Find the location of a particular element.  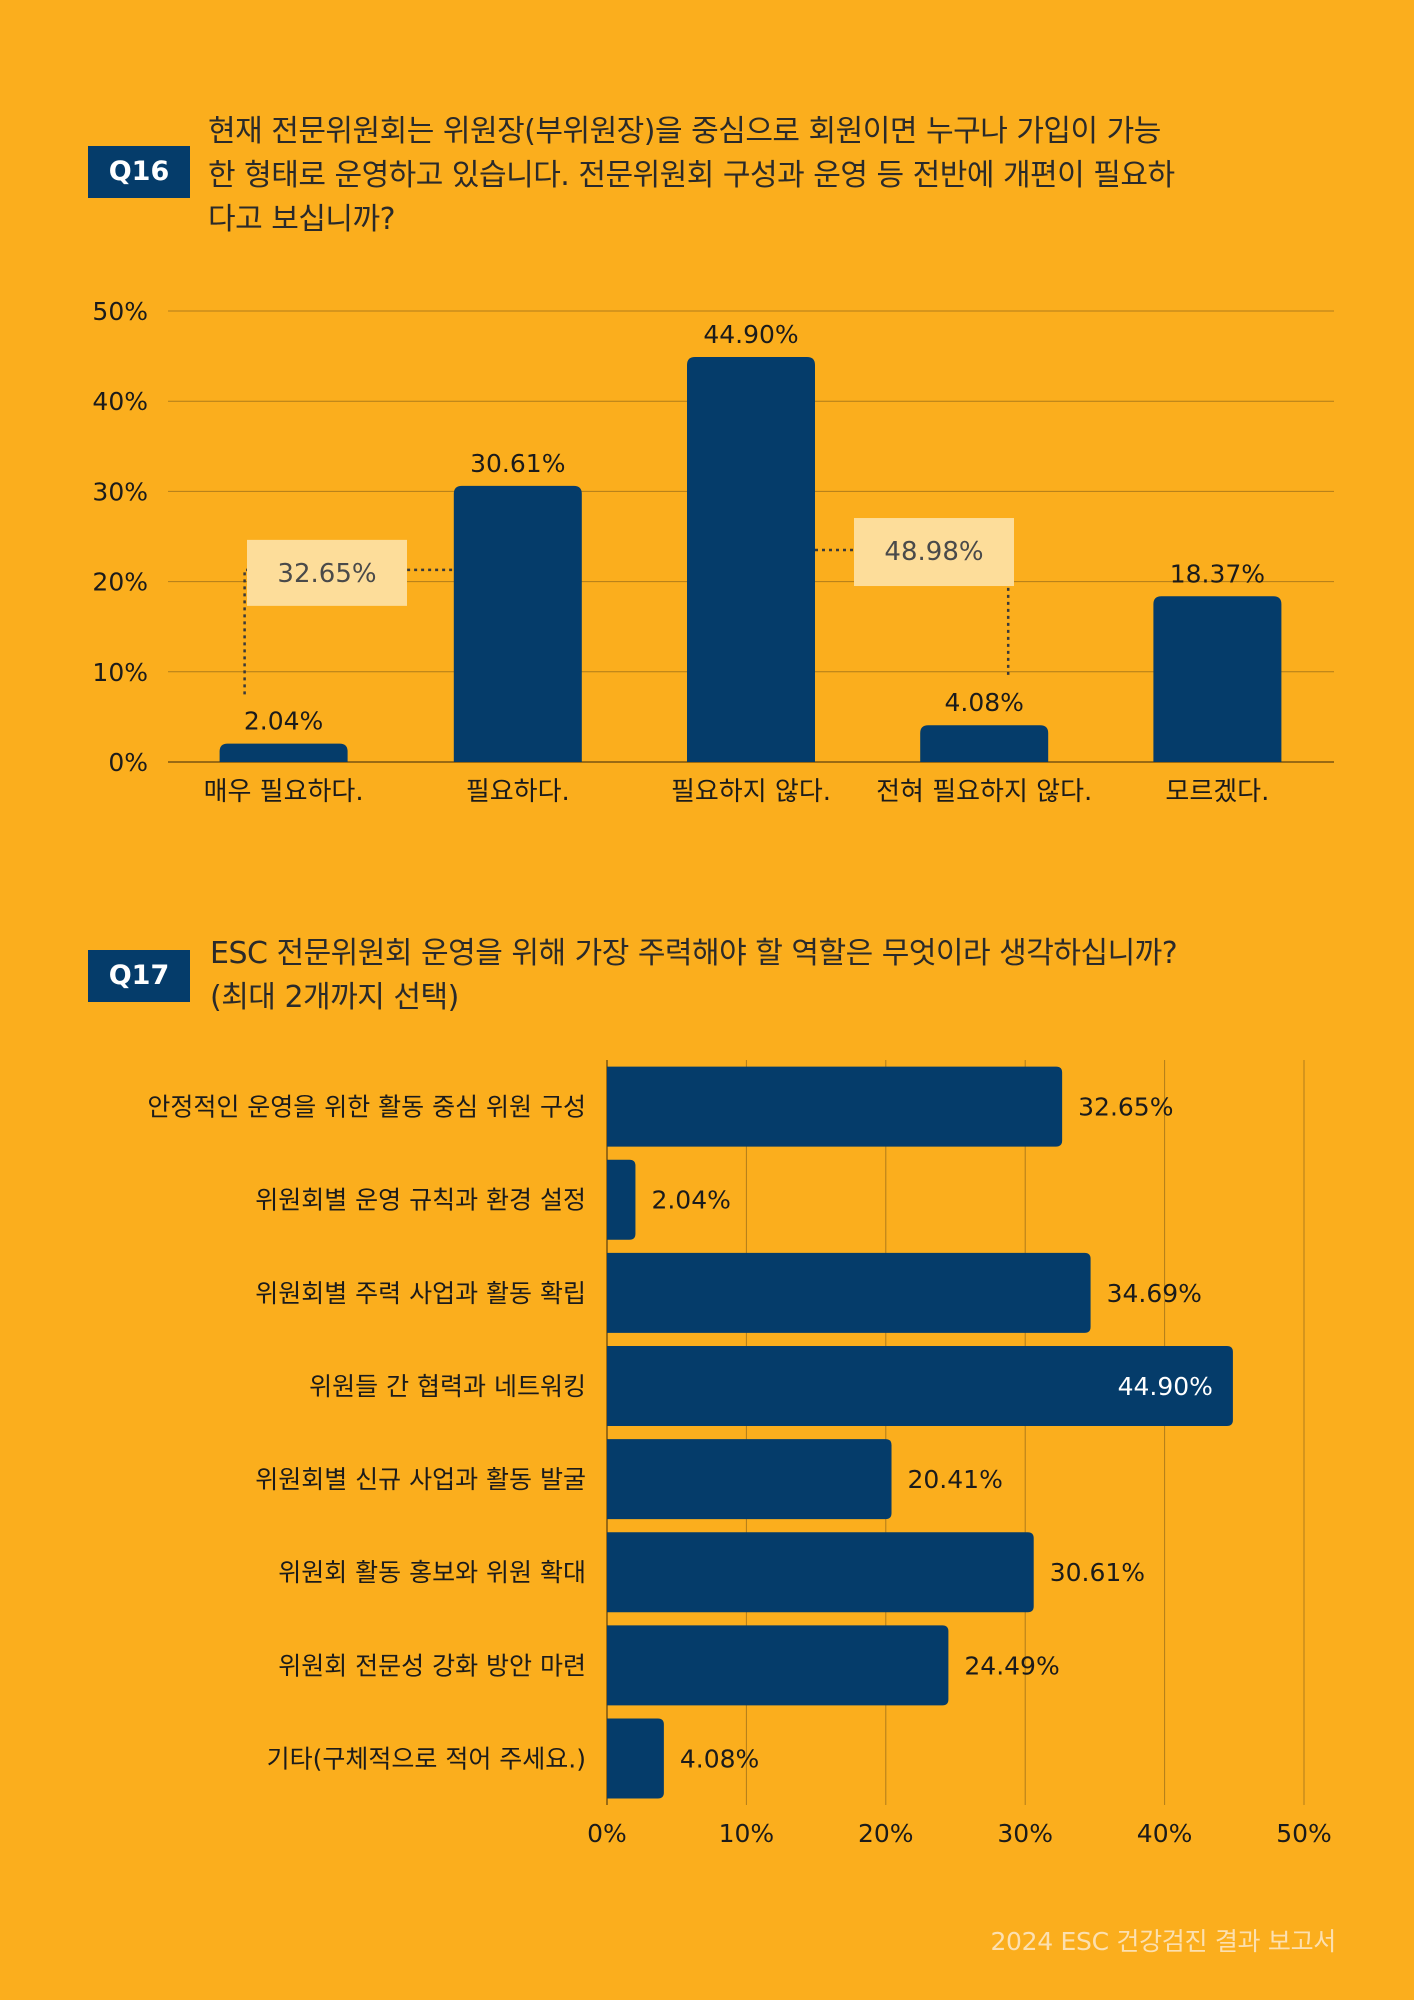

x-tick-label: 20% is located at coordinates (886, 1833).